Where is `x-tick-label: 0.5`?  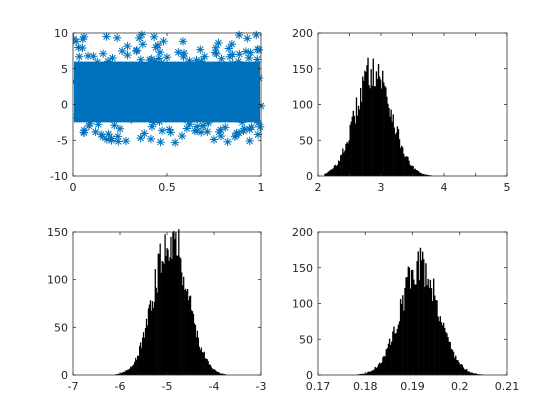
x-tick-label: 0.5 is located at coordinates (167, 187).